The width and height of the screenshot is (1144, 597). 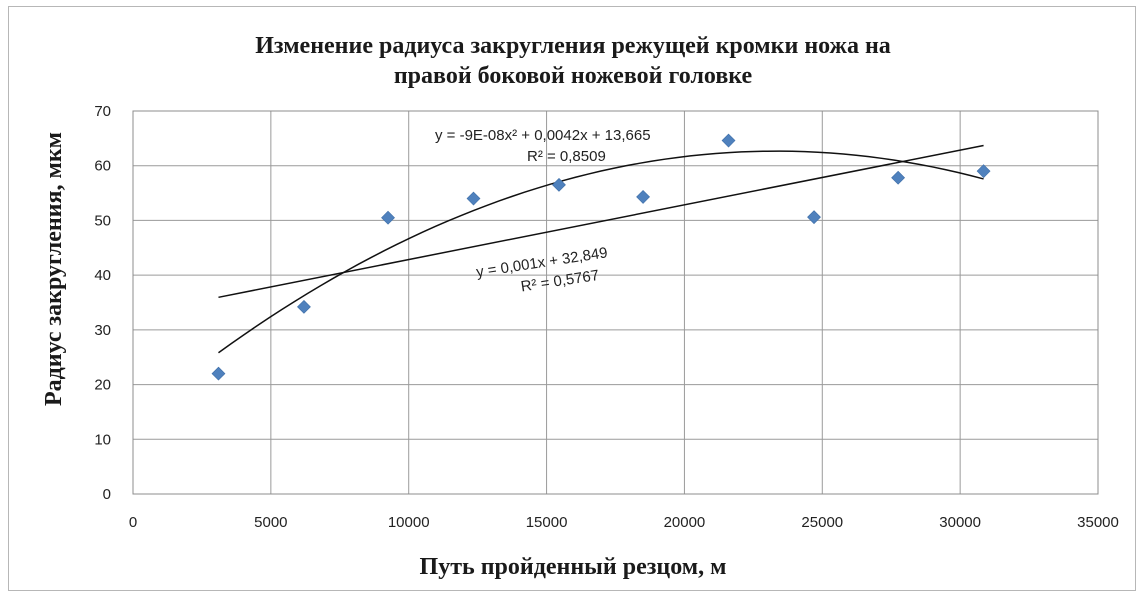 I want to click on x-tick-label: 10000, so click(x=409, y=522).